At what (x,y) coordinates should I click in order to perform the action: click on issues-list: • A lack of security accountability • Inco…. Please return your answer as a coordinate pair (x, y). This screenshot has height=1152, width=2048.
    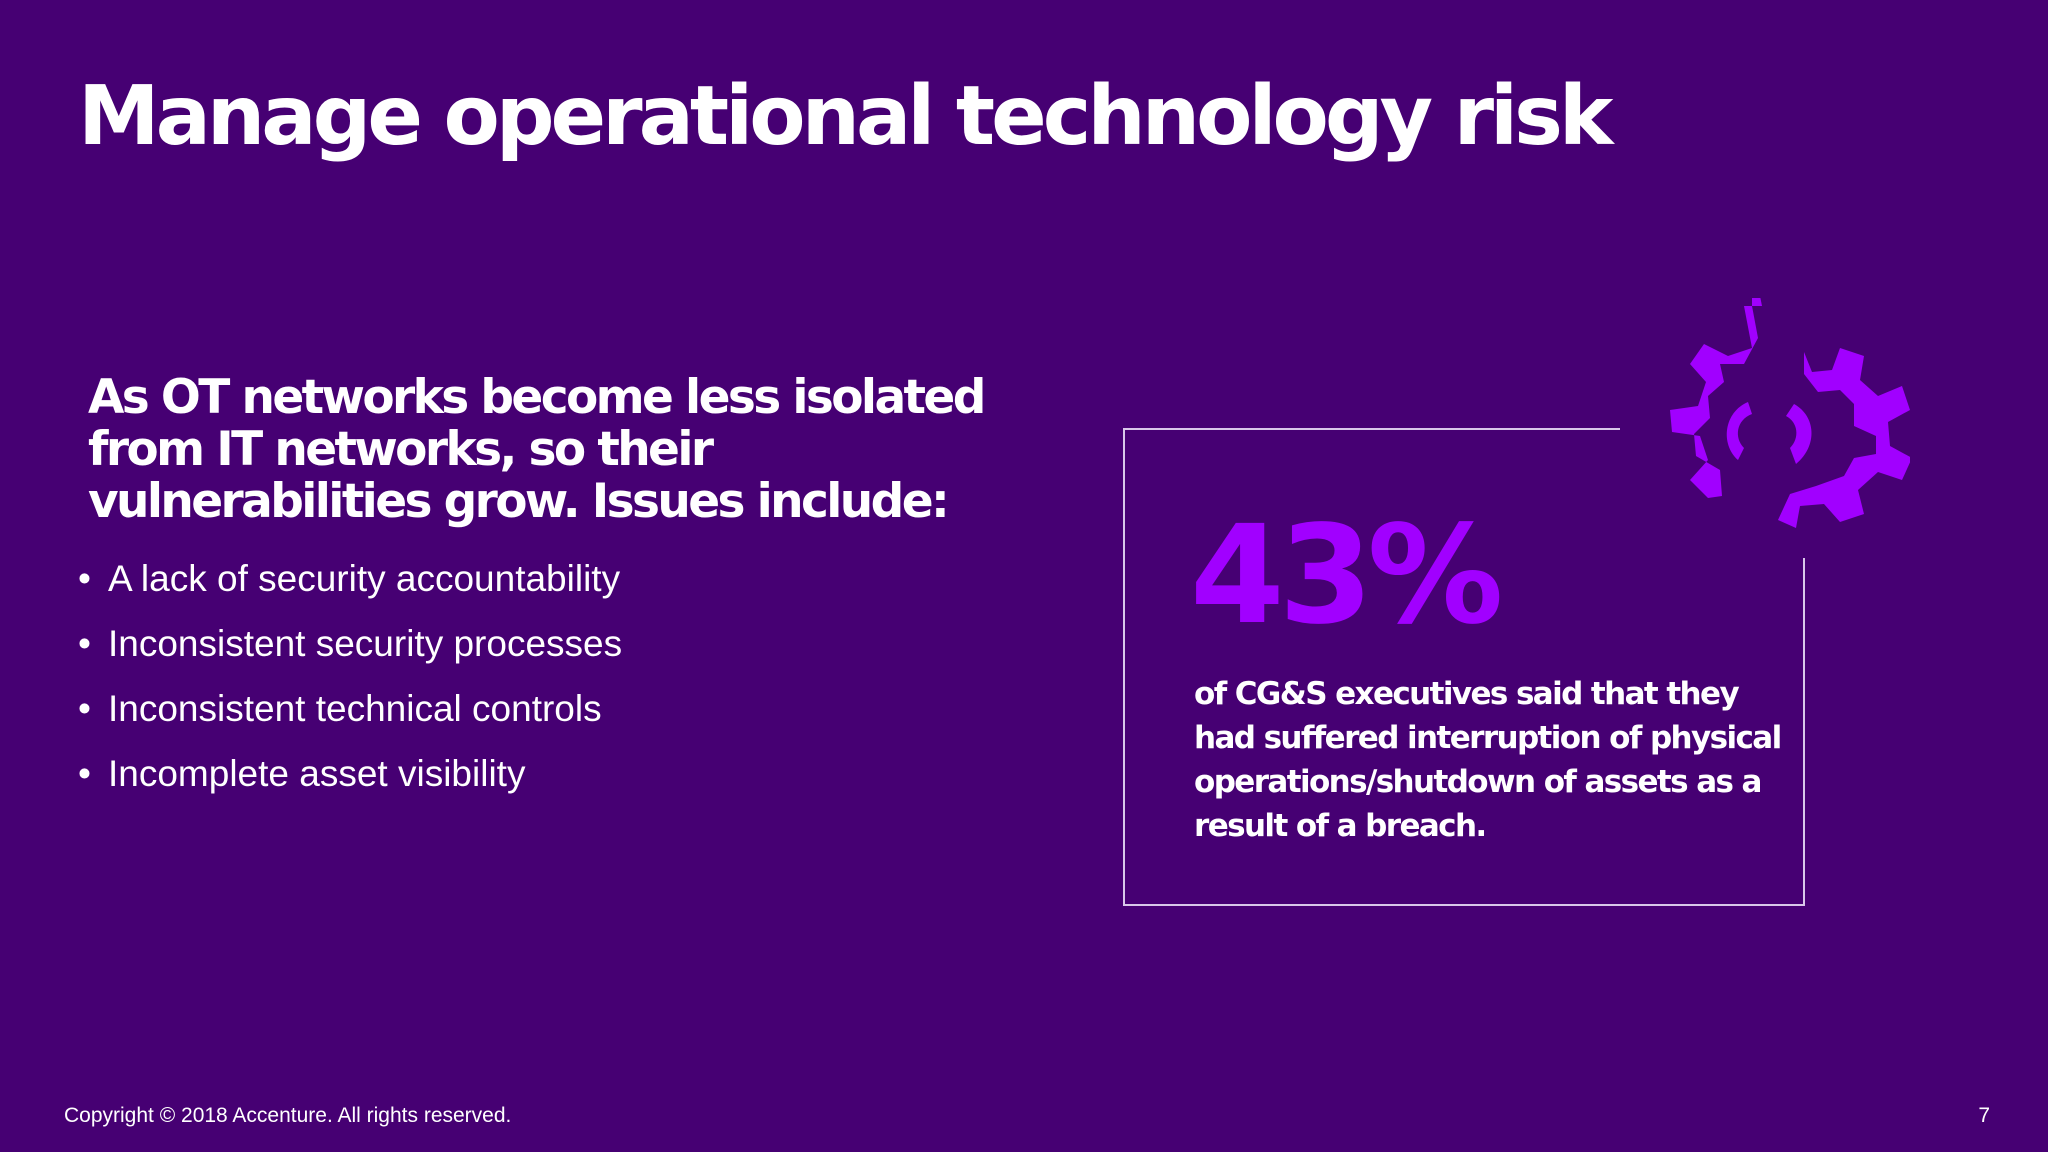
    Looking at the image, I should click on (350, 676).